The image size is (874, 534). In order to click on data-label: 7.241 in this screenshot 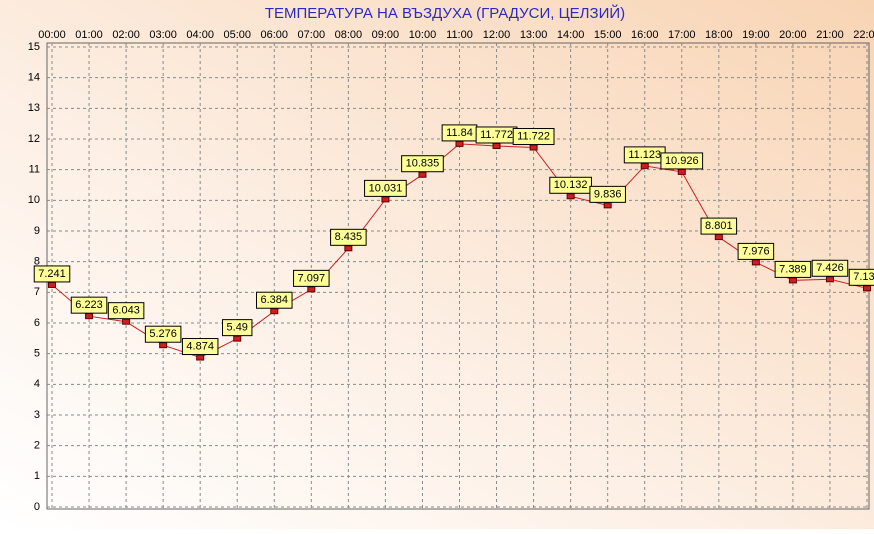, I will do `click(52, 274)`.